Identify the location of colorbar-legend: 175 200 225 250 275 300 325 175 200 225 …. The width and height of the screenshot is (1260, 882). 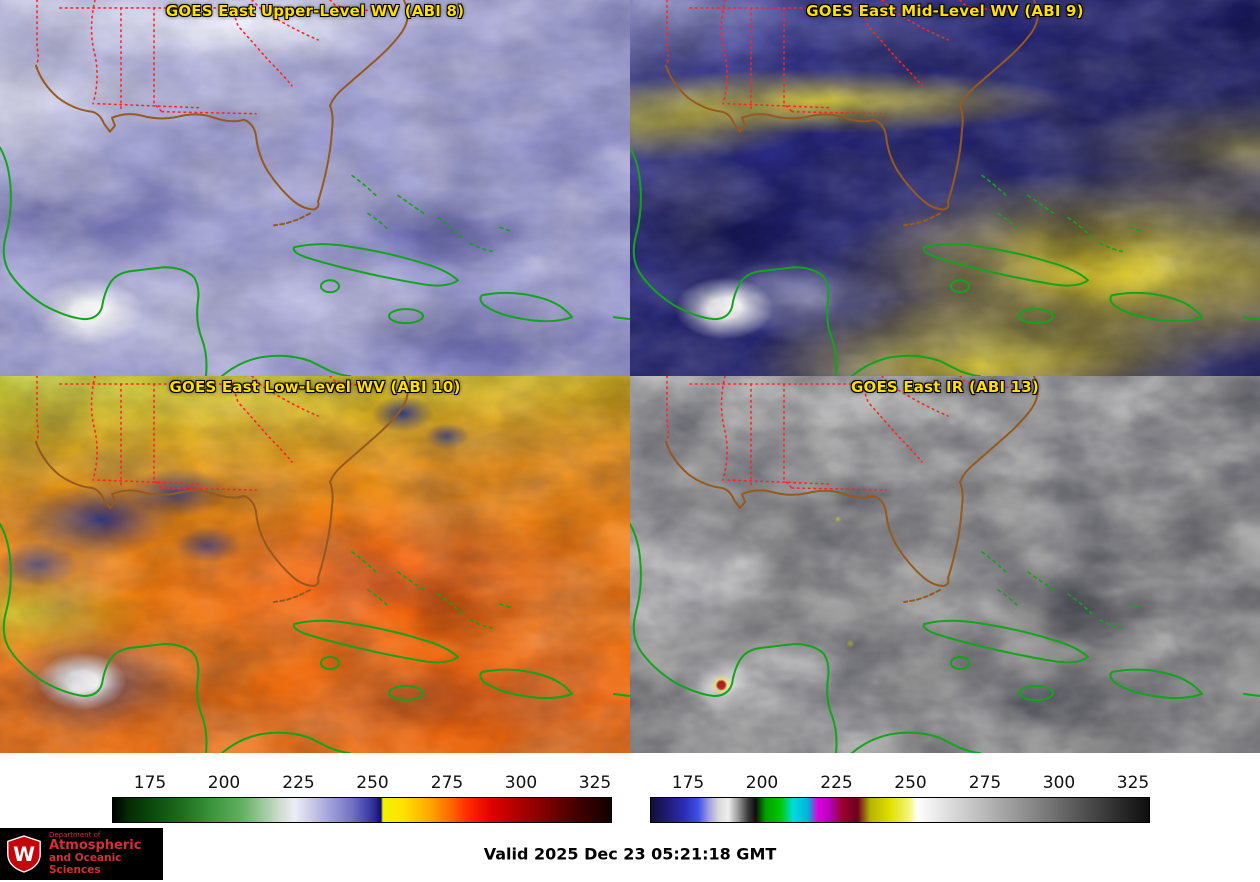
(630, 788).